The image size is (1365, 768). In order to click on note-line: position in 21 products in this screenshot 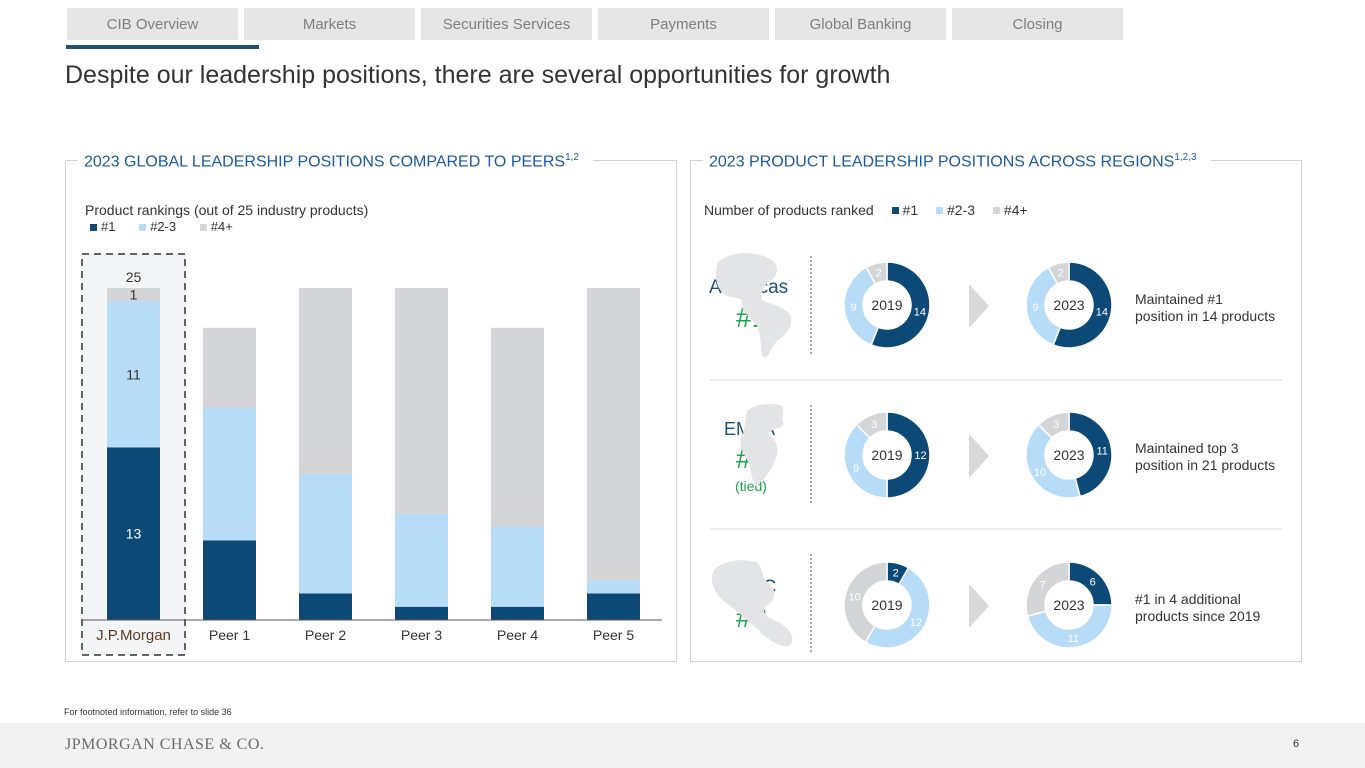, I will do `click(1205, 465)`.